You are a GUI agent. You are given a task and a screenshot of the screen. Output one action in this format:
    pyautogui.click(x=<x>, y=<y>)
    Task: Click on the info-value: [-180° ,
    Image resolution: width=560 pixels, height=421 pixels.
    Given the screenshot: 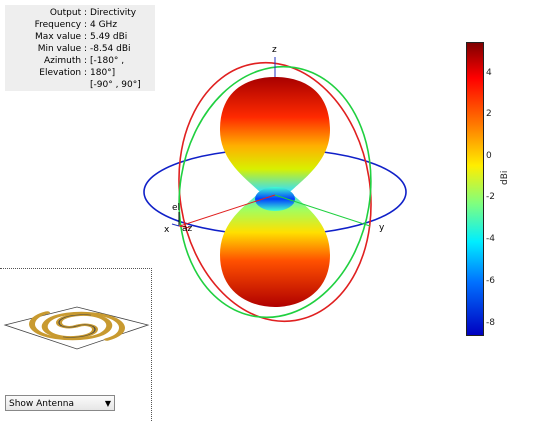 What is the action you would take?
    pyautogui.click(x=107, y=61)
    